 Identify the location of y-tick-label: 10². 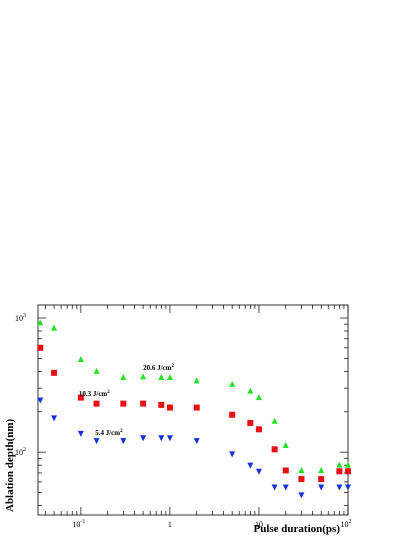
(20, 452).